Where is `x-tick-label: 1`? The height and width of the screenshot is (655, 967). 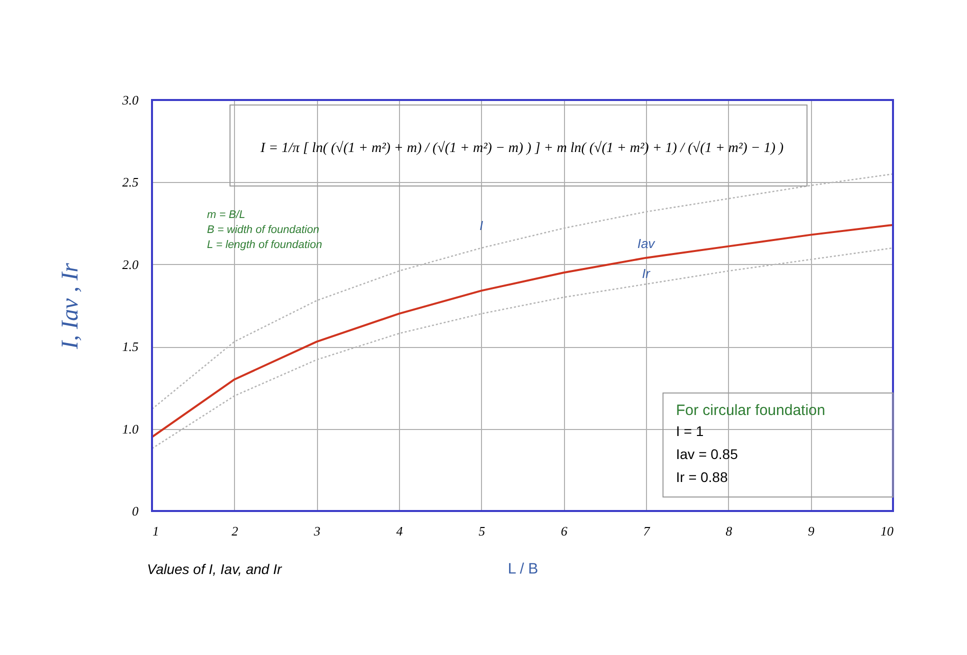 x-tick-label: 1 is located at coordinates (155, 531).